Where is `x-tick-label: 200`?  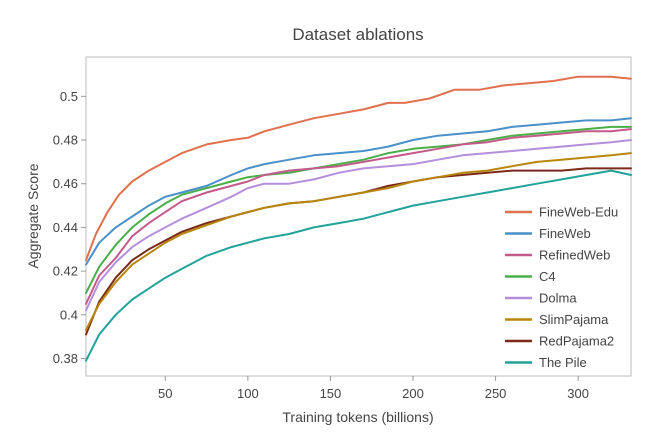
x-tick-label: 200 is located at coordinates (413, 393).